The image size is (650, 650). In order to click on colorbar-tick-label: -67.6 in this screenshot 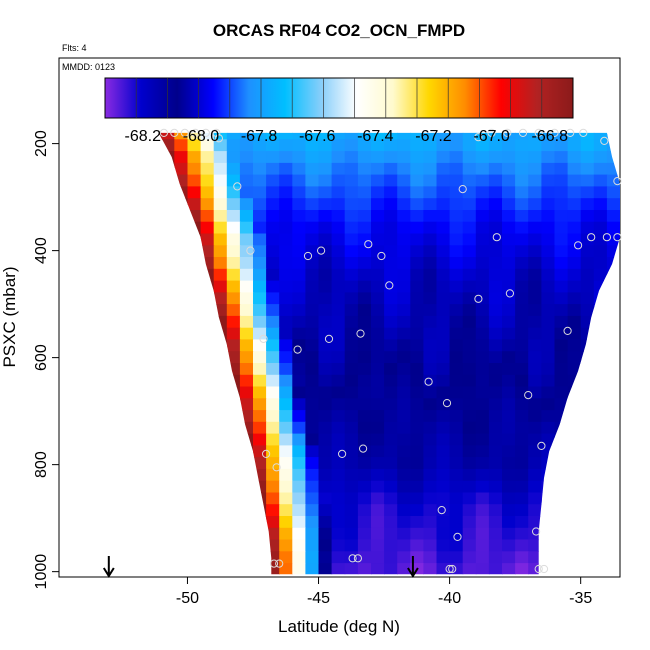, I will do `click(317, 136)`.